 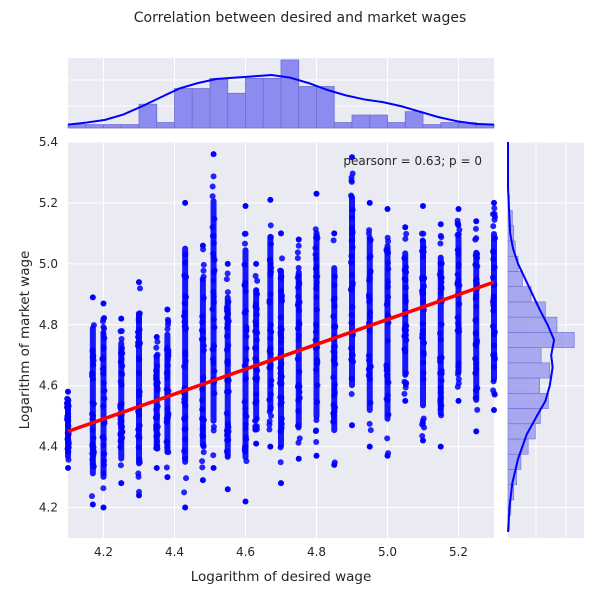 I want to click on x-tick-label: 4.6, so click(x=245, y=552).